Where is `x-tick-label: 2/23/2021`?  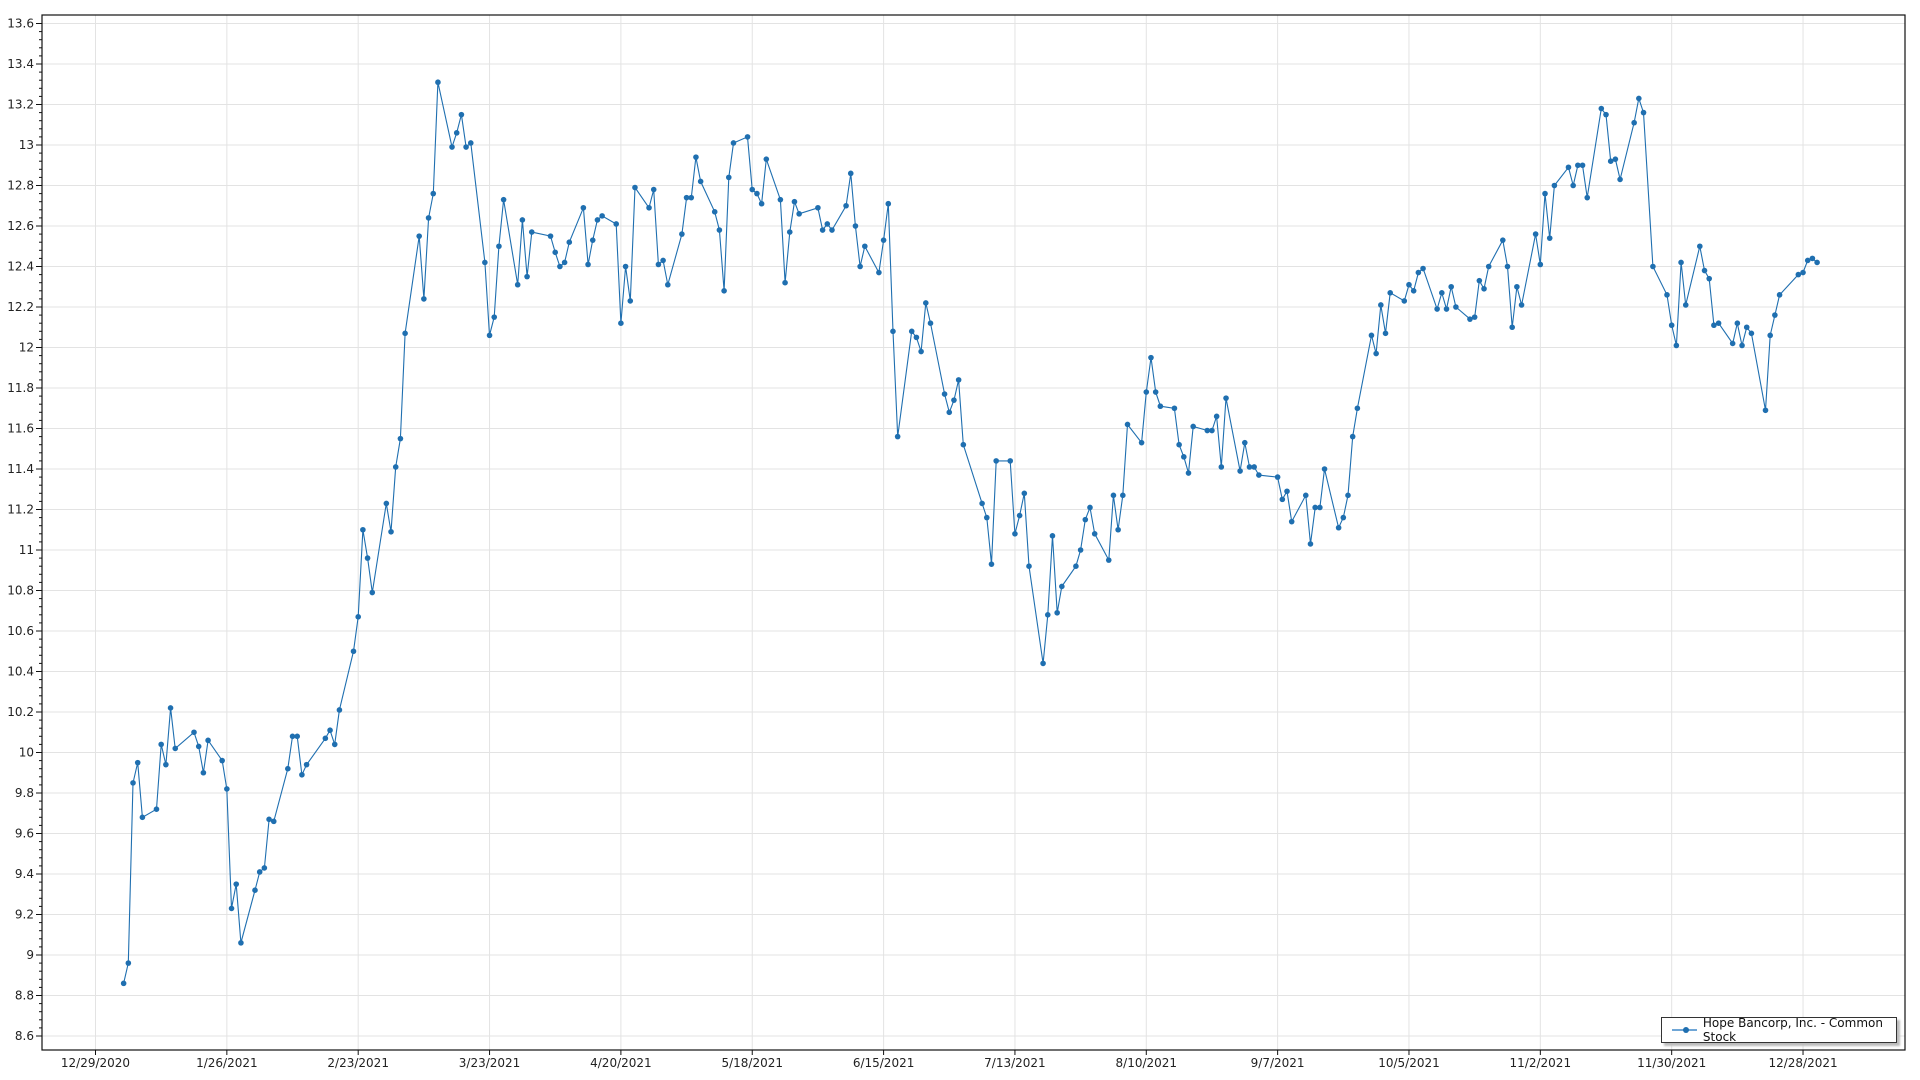 x-tick-label: 2/23/2021 is located at coordinates (358, 1063).